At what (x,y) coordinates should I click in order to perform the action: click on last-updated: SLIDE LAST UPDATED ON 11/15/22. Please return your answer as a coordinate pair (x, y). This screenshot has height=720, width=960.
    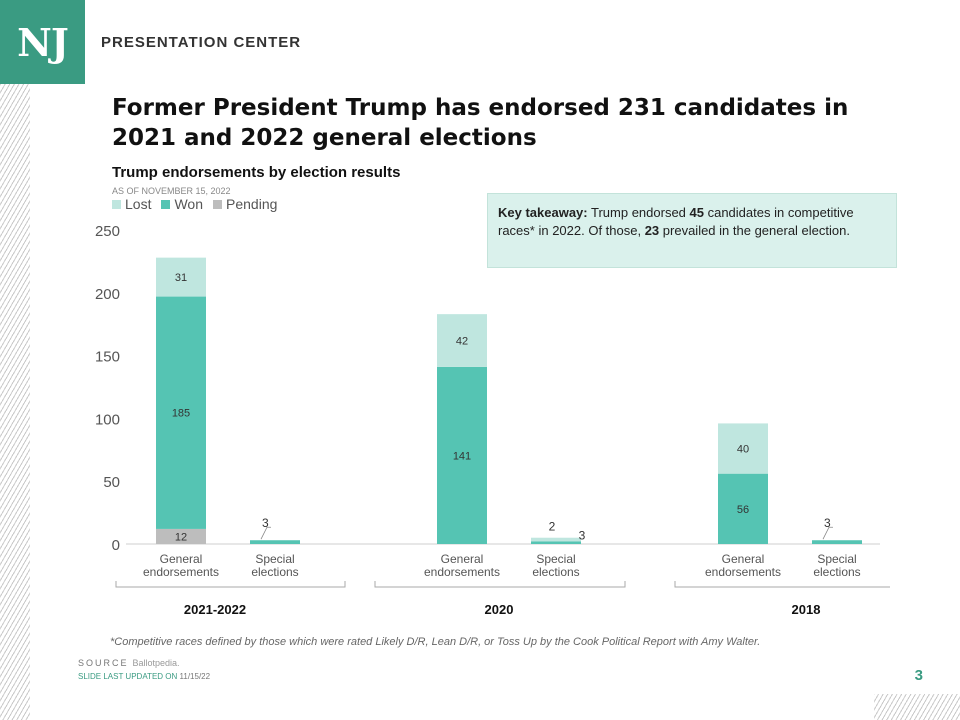
    Looking at the image, I should click on (144, 676).